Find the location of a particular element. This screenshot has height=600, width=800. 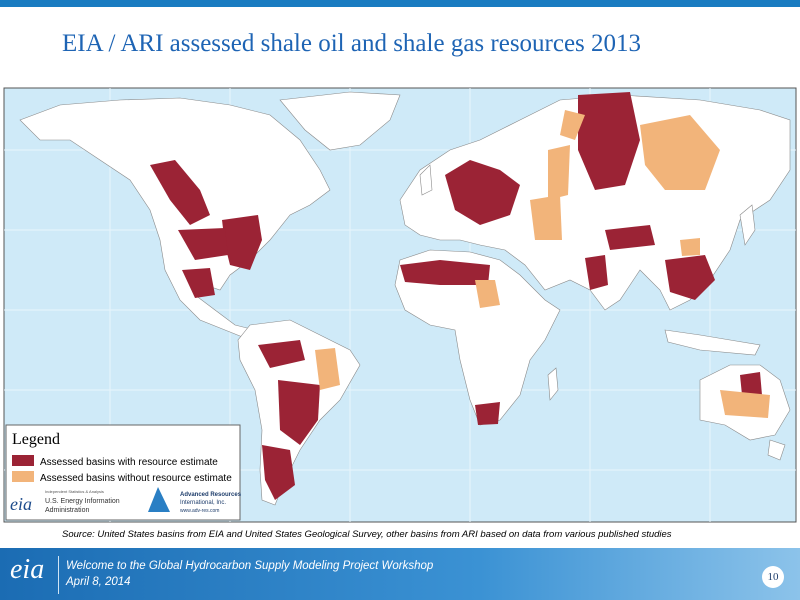

new-zealand is located at coordinates (776, 450).